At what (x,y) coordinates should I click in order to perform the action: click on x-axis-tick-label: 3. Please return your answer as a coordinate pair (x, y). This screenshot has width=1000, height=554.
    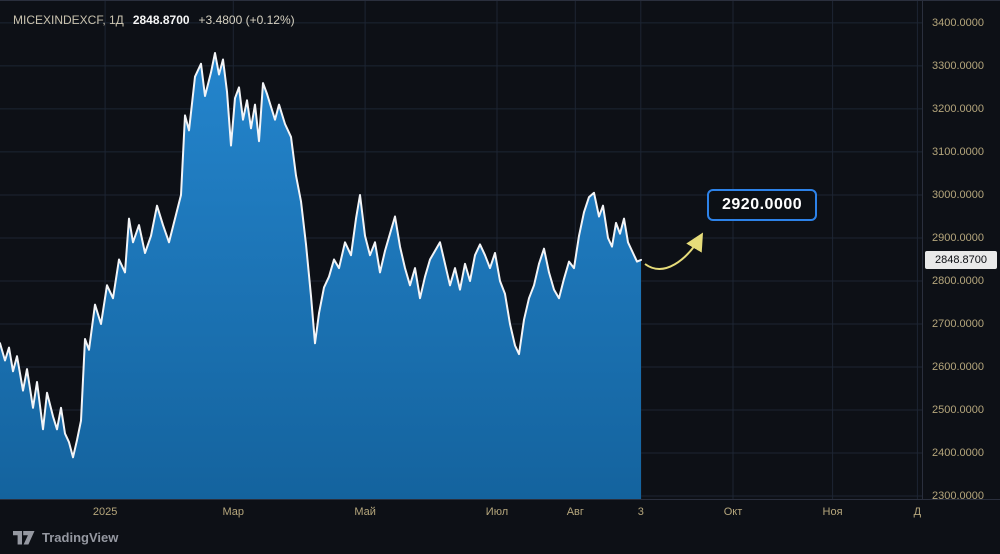
    Looking at the image, I should click on (640, 512).